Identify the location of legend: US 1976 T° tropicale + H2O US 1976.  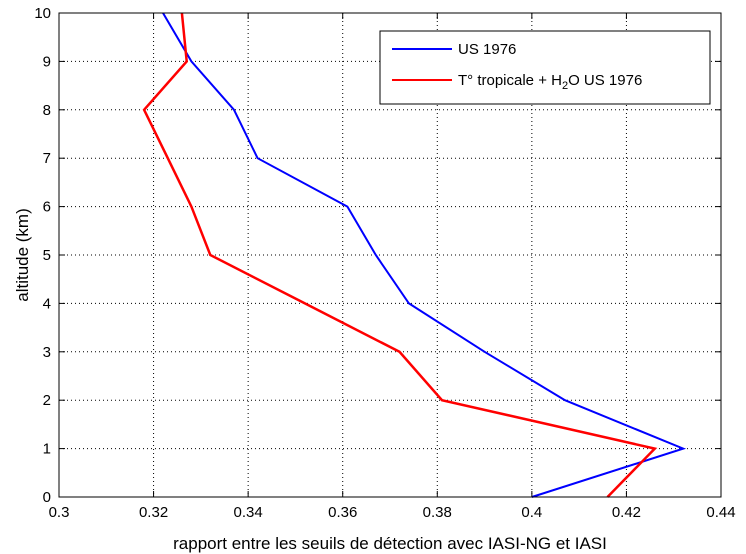
(545, 67).